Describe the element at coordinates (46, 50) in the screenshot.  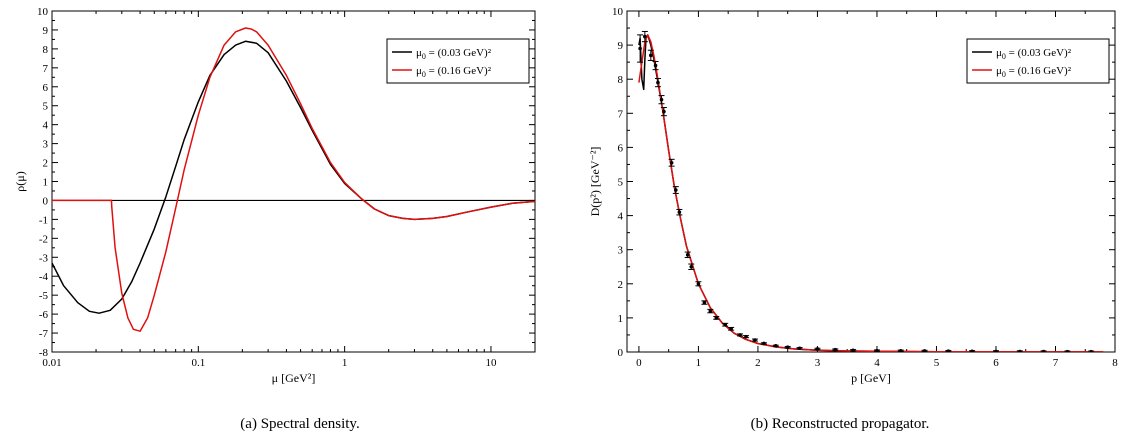
I see `a-ytick-label: 8` at that location.